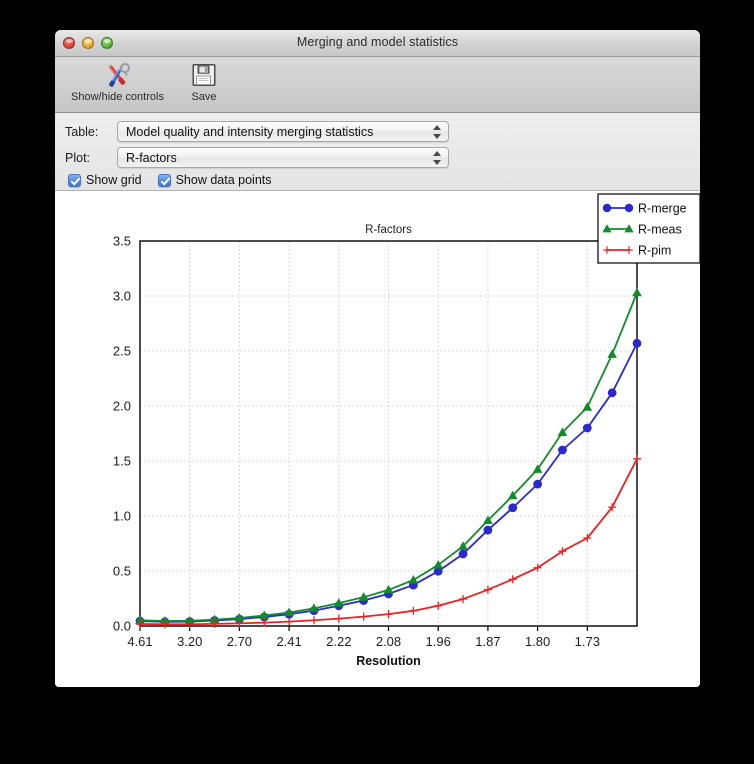  What do you see at coordinates (122, 516) in the screenshot?
I see `y-tick-label: 1.0` at bounding box center [122, 516].